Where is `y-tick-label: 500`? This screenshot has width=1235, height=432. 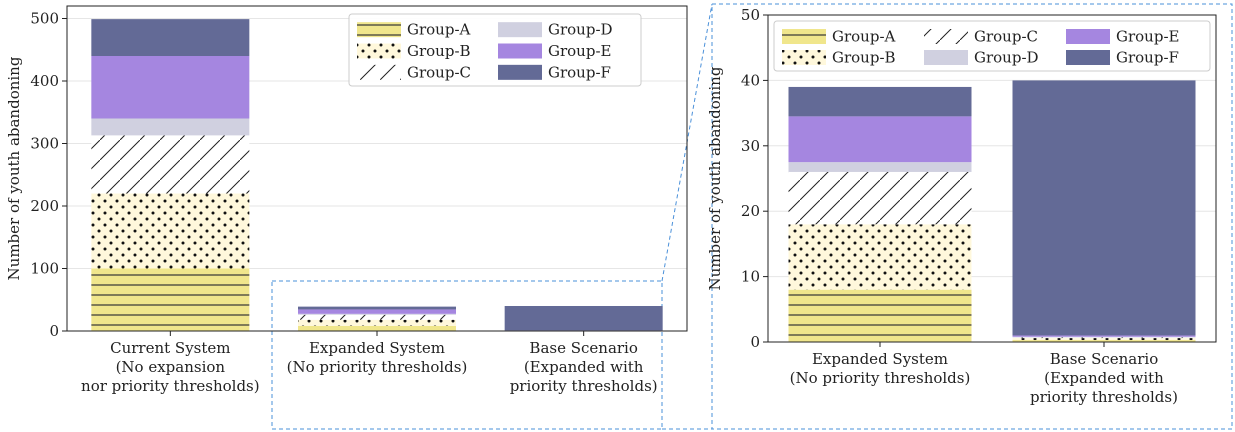 y-tick-label: 500 is located at coordinates (44, 19).